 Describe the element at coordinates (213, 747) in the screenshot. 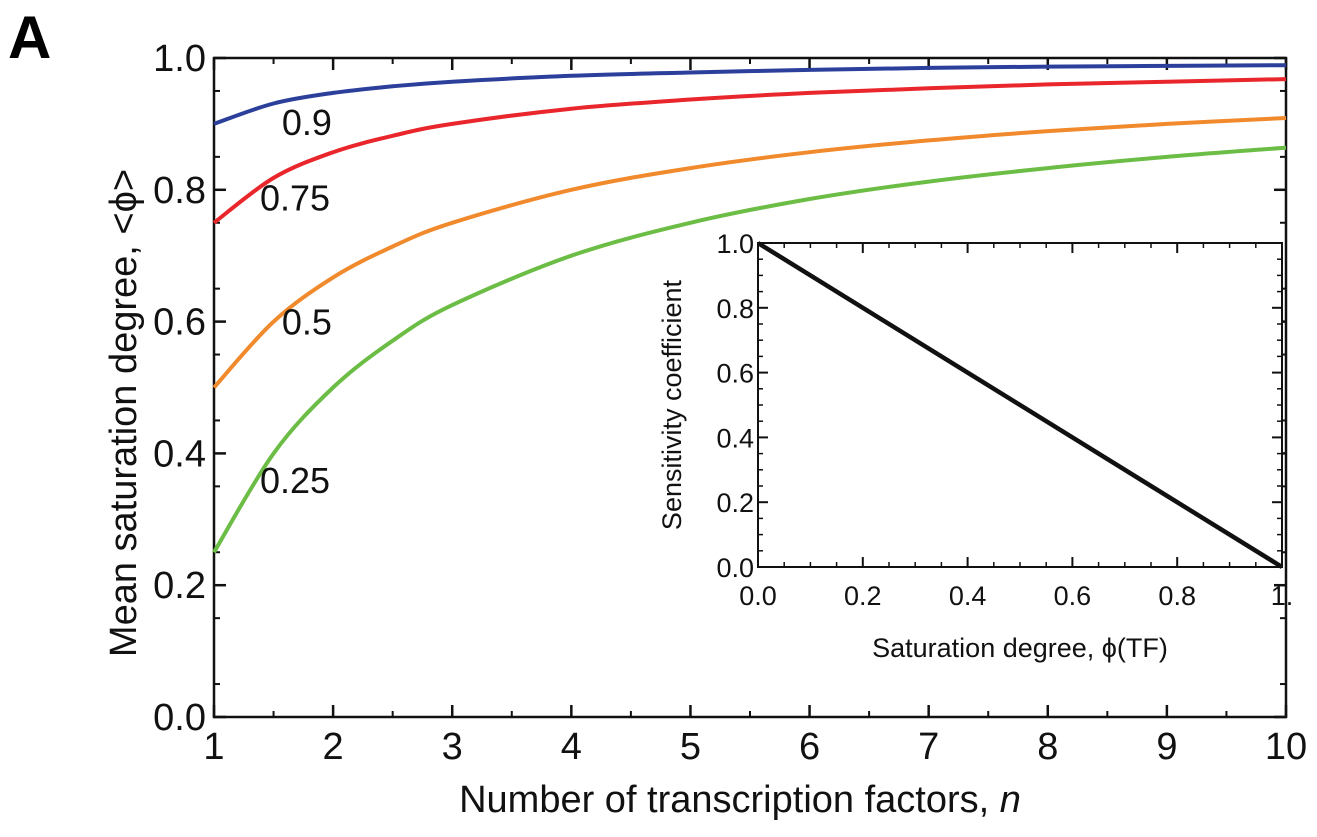

I see `x-tick-label: 1` at that location.